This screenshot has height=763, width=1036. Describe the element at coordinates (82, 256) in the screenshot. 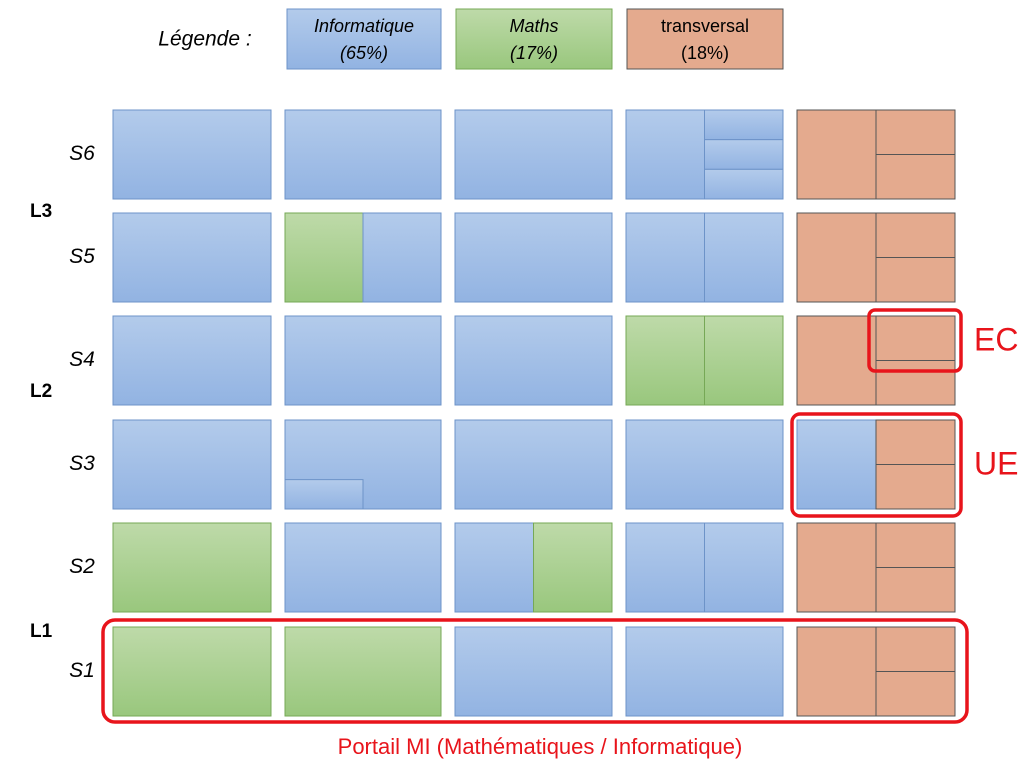

I see `semester-label: S5` at that location.